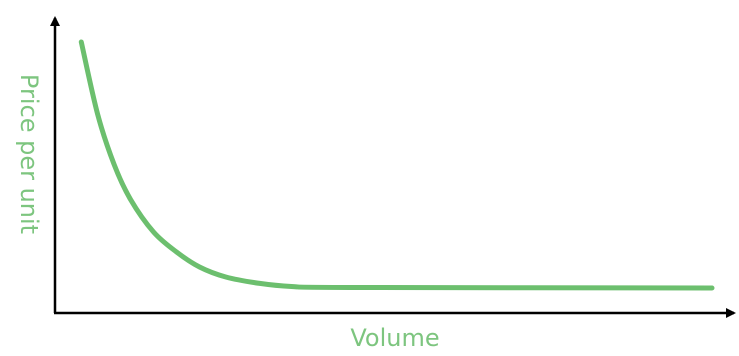 This screenshot has width=739, height=356. Describe the element at coordinates (394, 338) in the screenshot. I see `x-axis-label: Volume` at that location.